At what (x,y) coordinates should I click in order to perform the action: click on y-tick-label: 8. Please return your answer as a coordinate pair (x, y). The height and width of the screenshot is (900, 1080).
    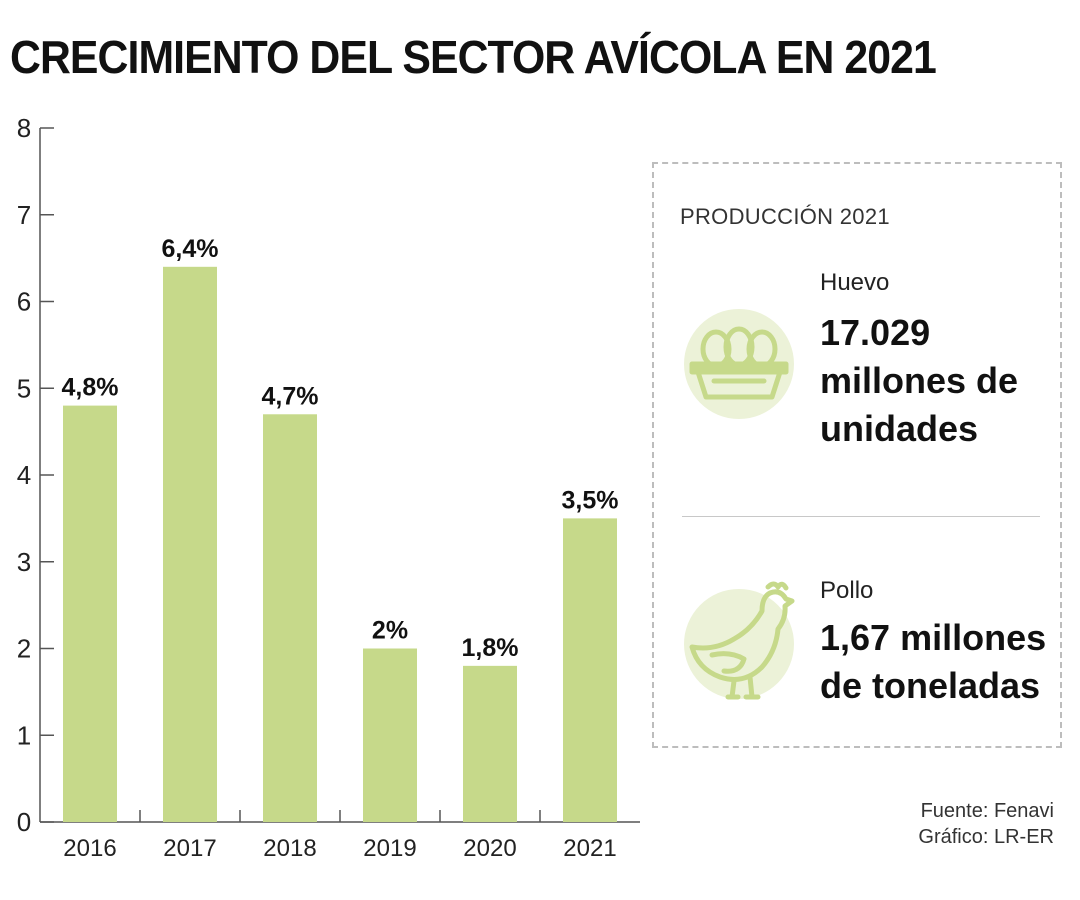
    Looking at the image, I should click on (24, 128).